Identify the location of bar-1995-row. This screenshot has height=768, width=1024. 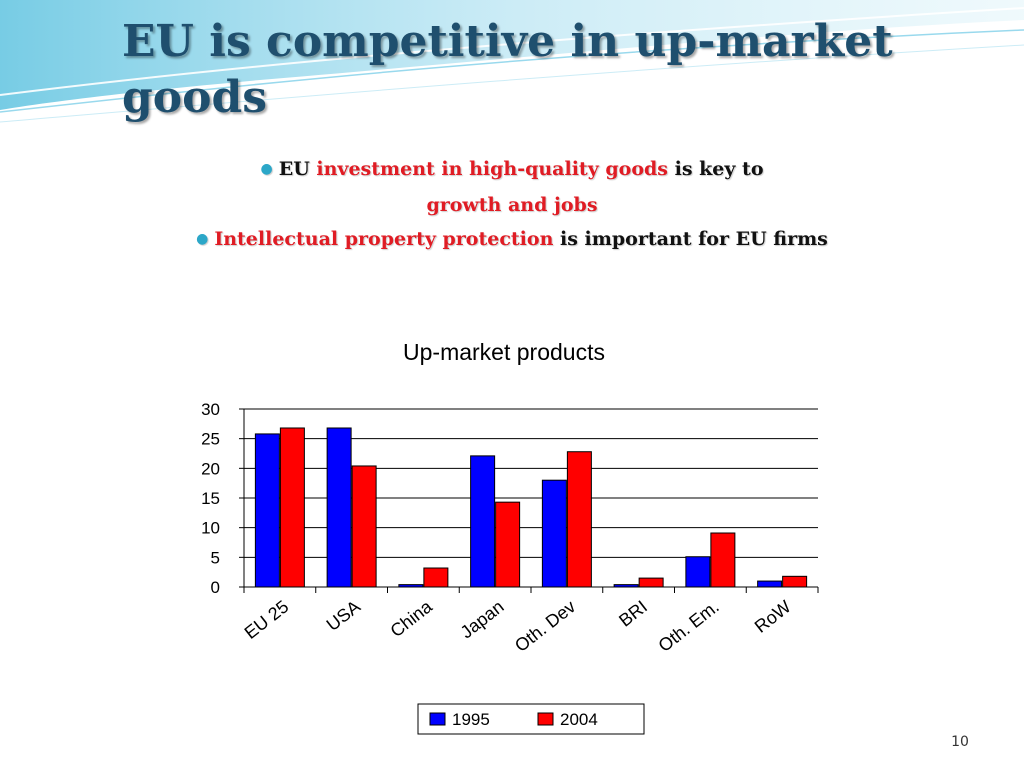
(770, 584).